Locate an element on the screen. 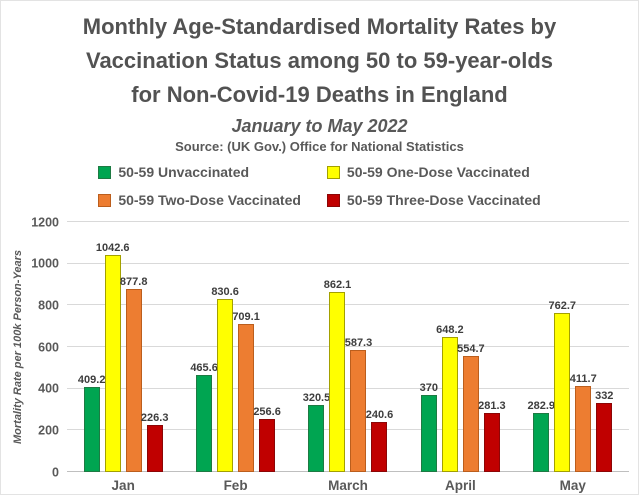 This screenshot has width=639, height=495. x-axis: Jan Feb March April May is located at coordinates (319, 485).